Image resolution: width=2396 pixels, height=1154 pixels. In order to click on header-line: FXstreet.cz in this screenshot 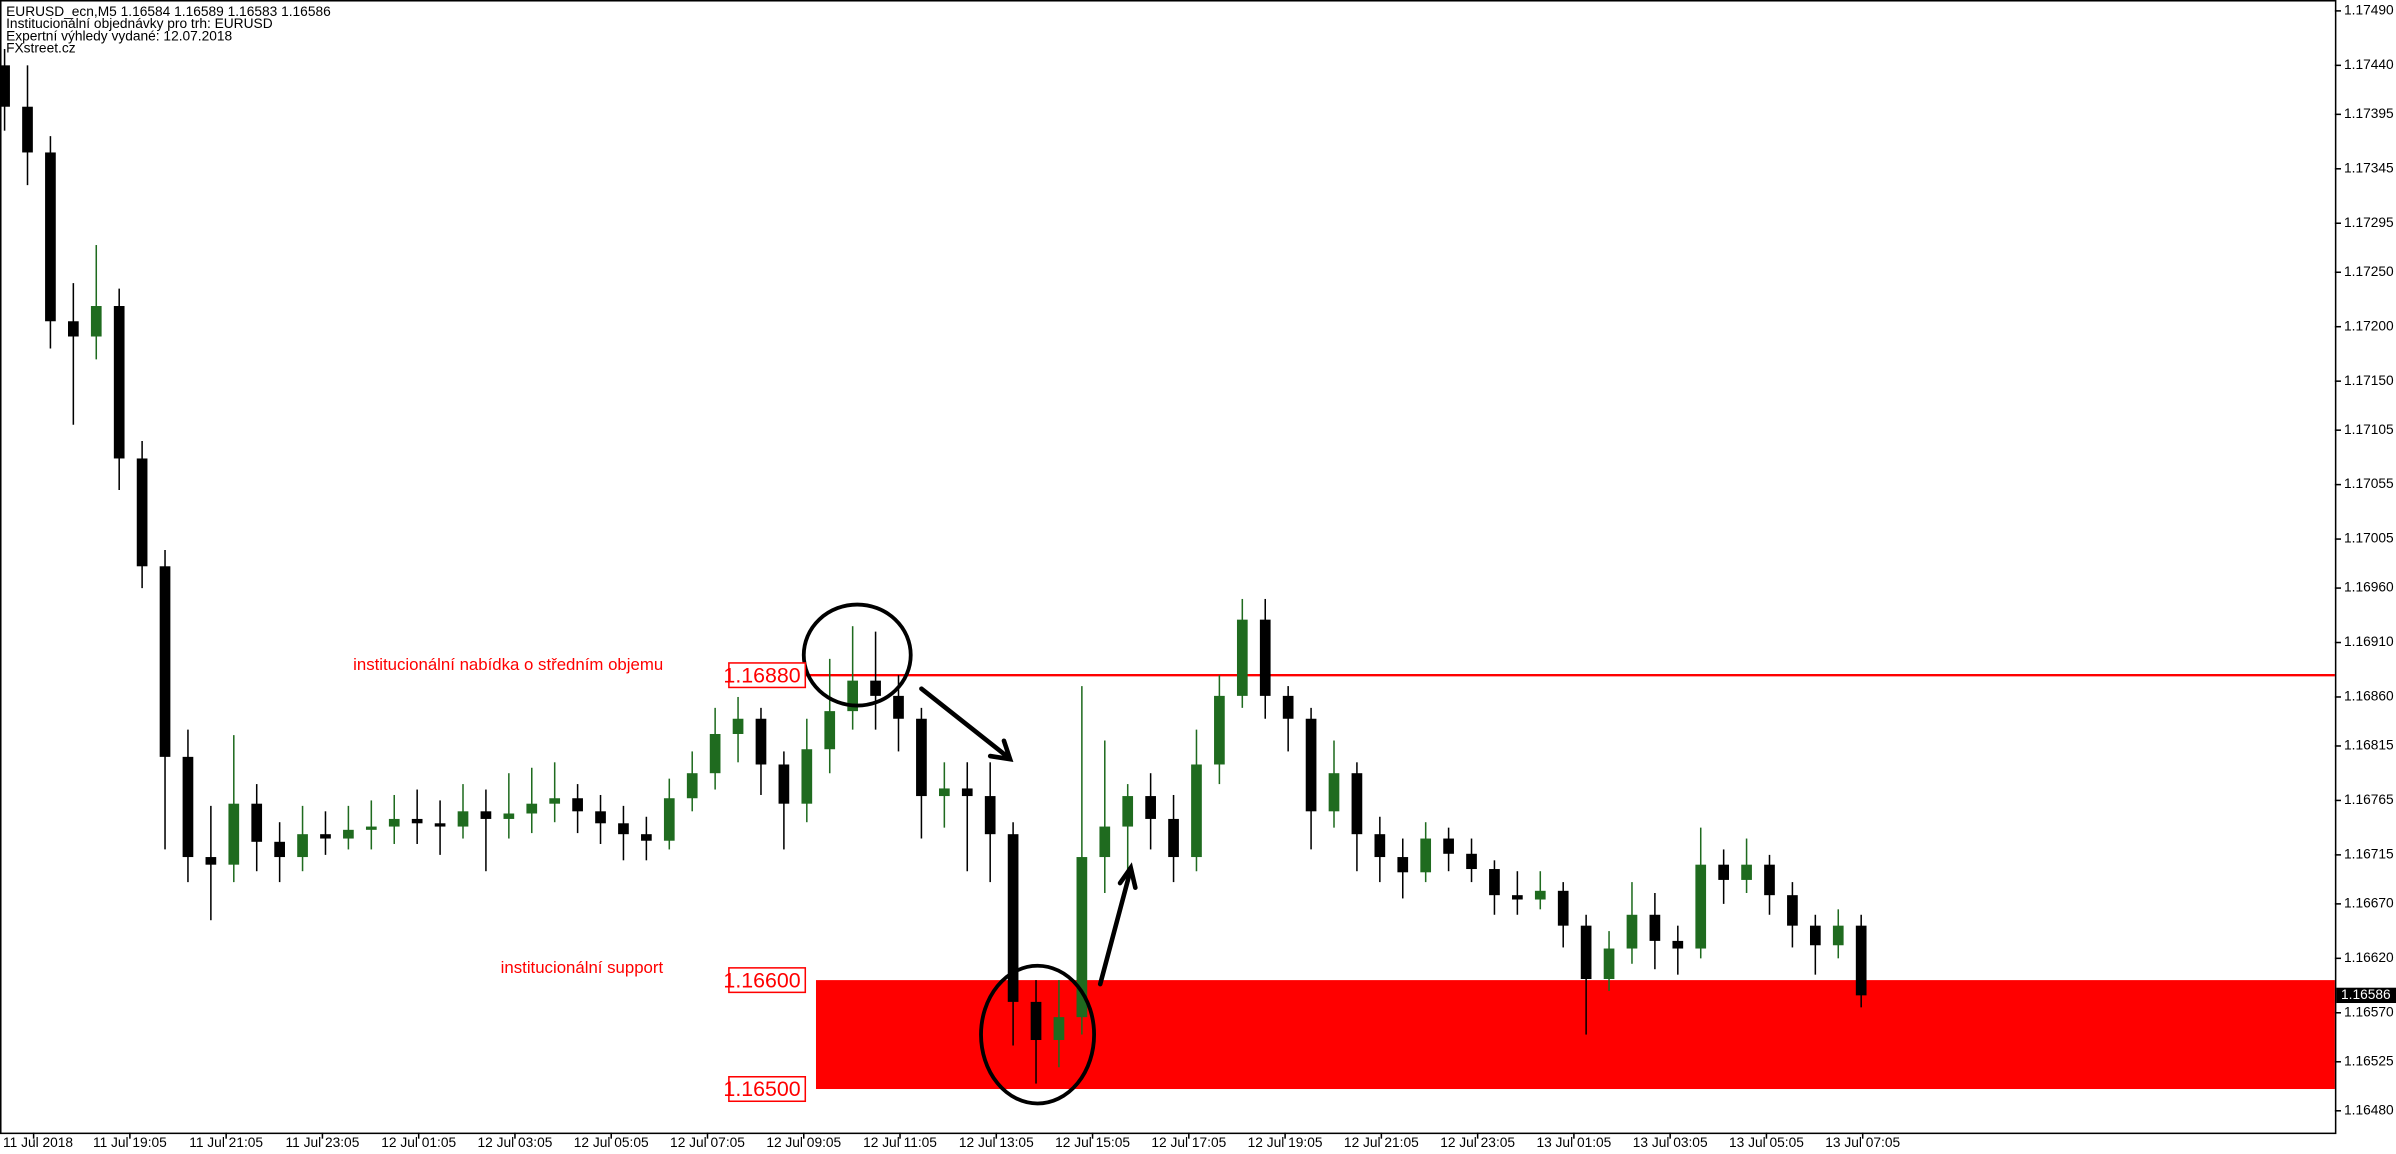, I will do `click(41, 48)`.